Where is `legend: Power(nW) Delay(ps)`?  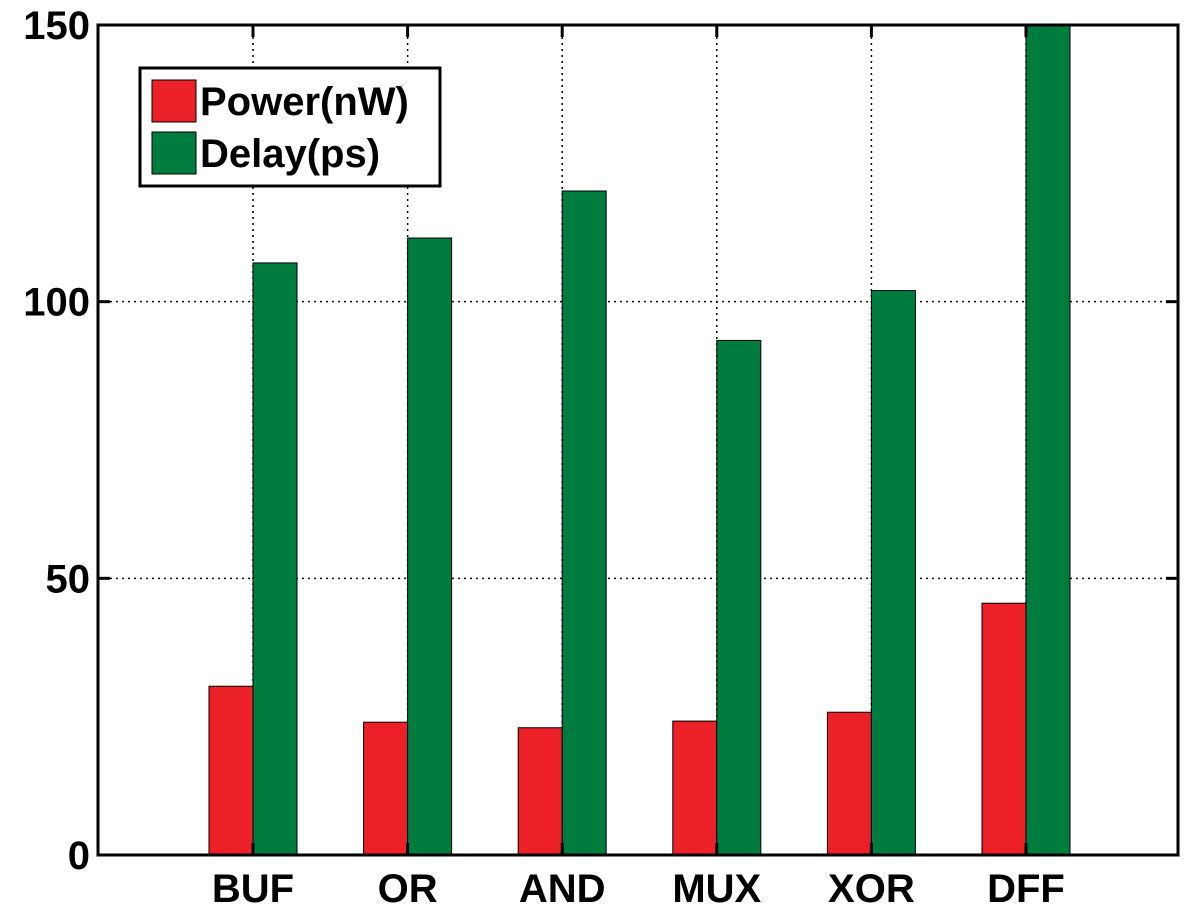
legend: Power(nW) Delay(ps) is located at coordinates (290, 127).